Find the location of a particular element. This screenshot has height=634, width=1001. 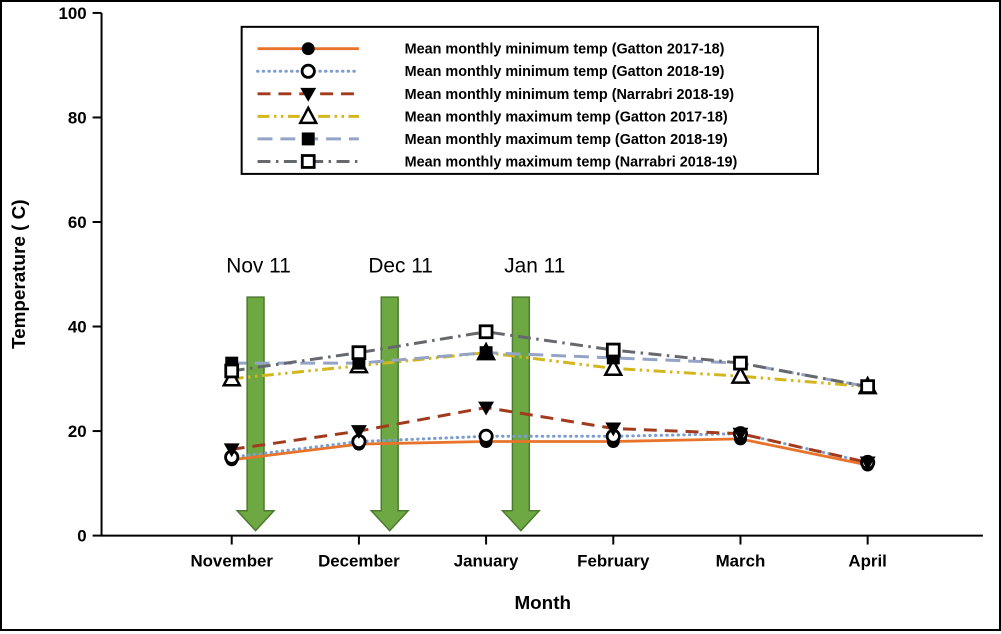

data-point-s2-november is located at coordinates (231, 450).